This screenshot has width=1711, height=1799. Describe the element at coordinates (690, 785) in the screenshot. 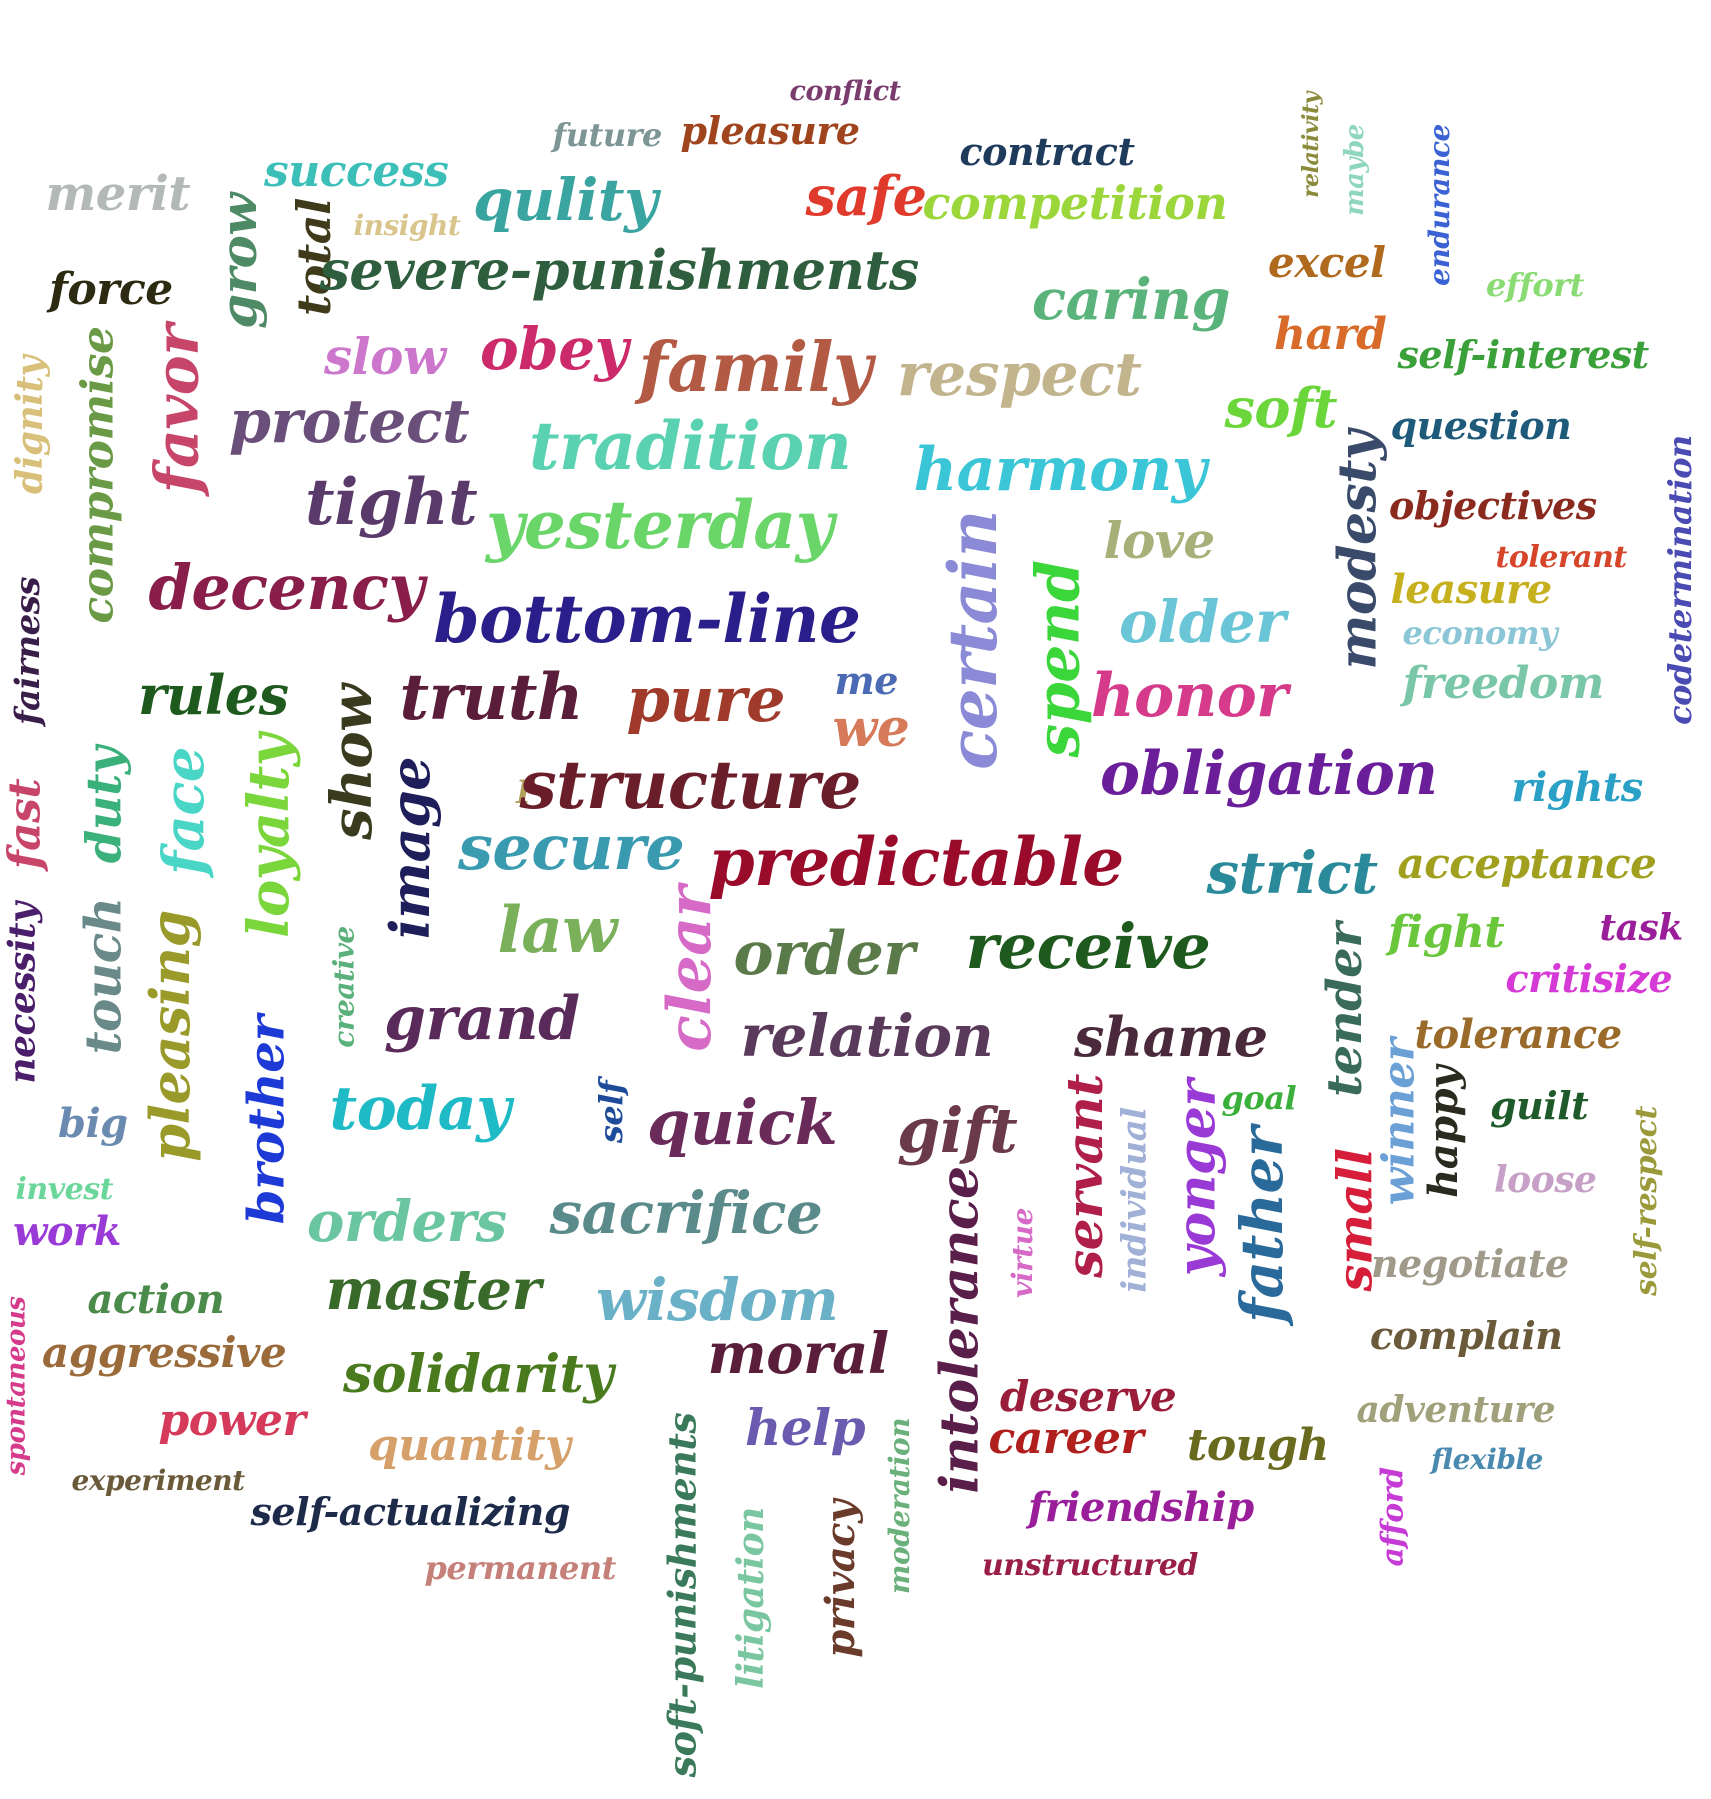

I see `word-structure: structure` at that location.